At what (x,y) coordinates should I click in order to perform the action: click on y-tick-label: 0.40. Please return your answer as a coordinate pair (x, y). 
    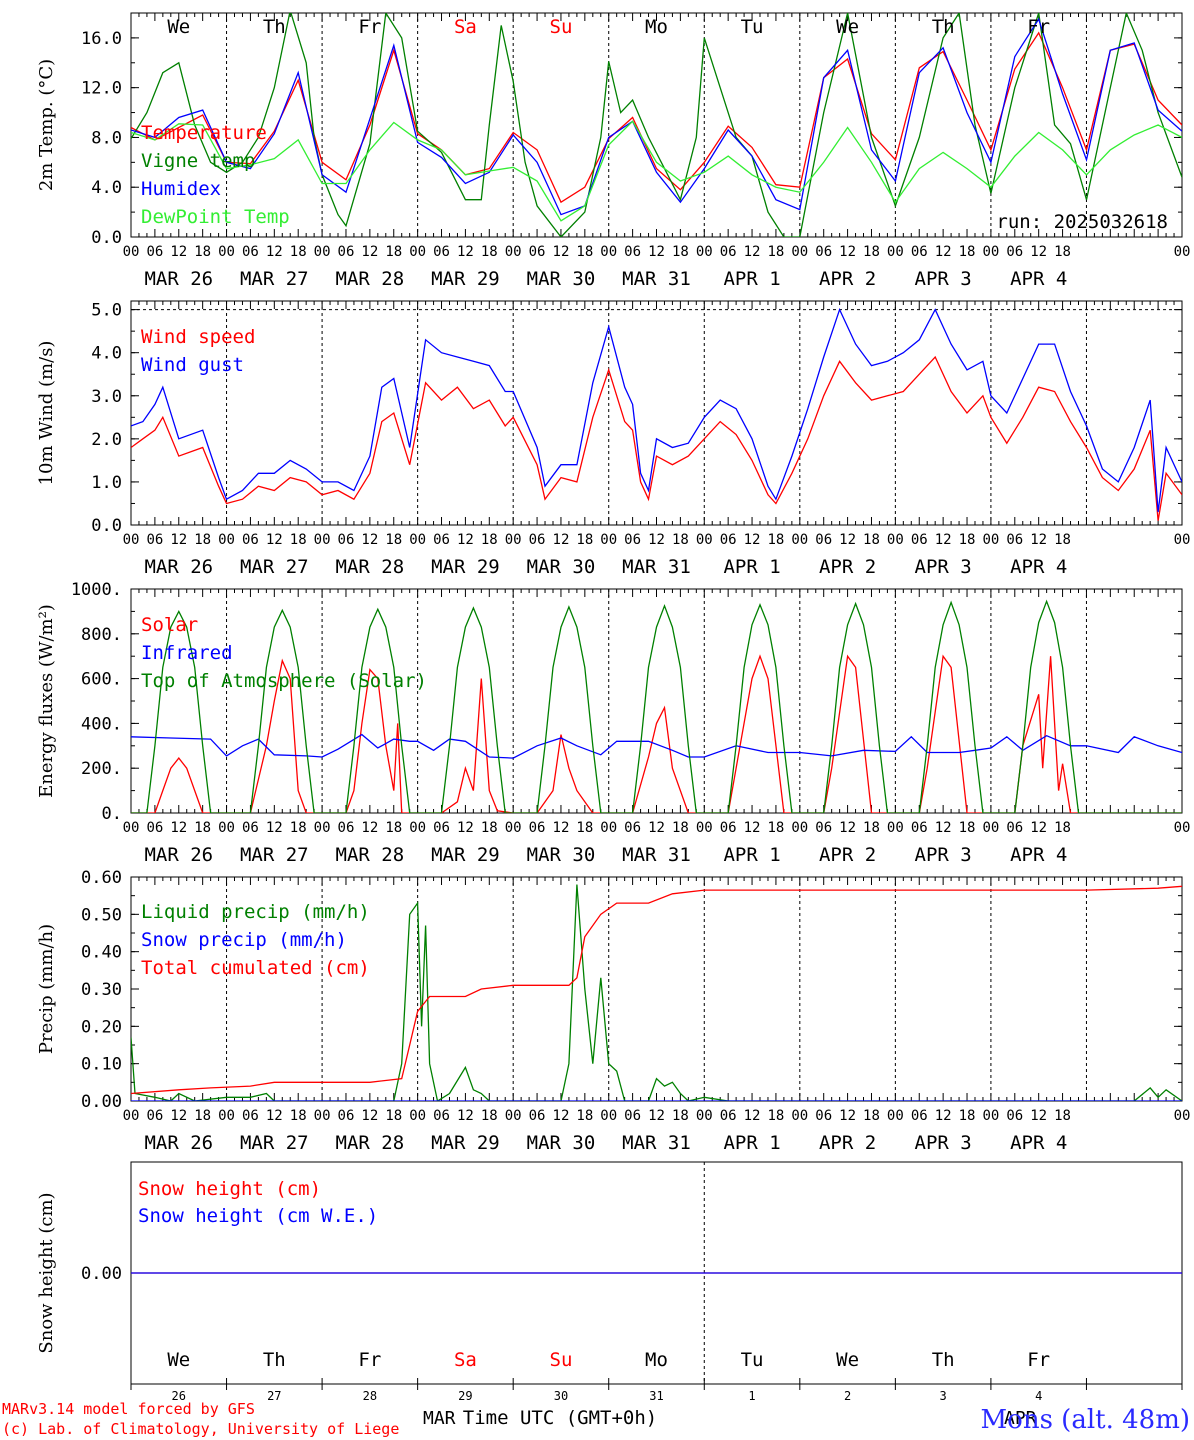
    Looking at the image, I should click on (101, 953).